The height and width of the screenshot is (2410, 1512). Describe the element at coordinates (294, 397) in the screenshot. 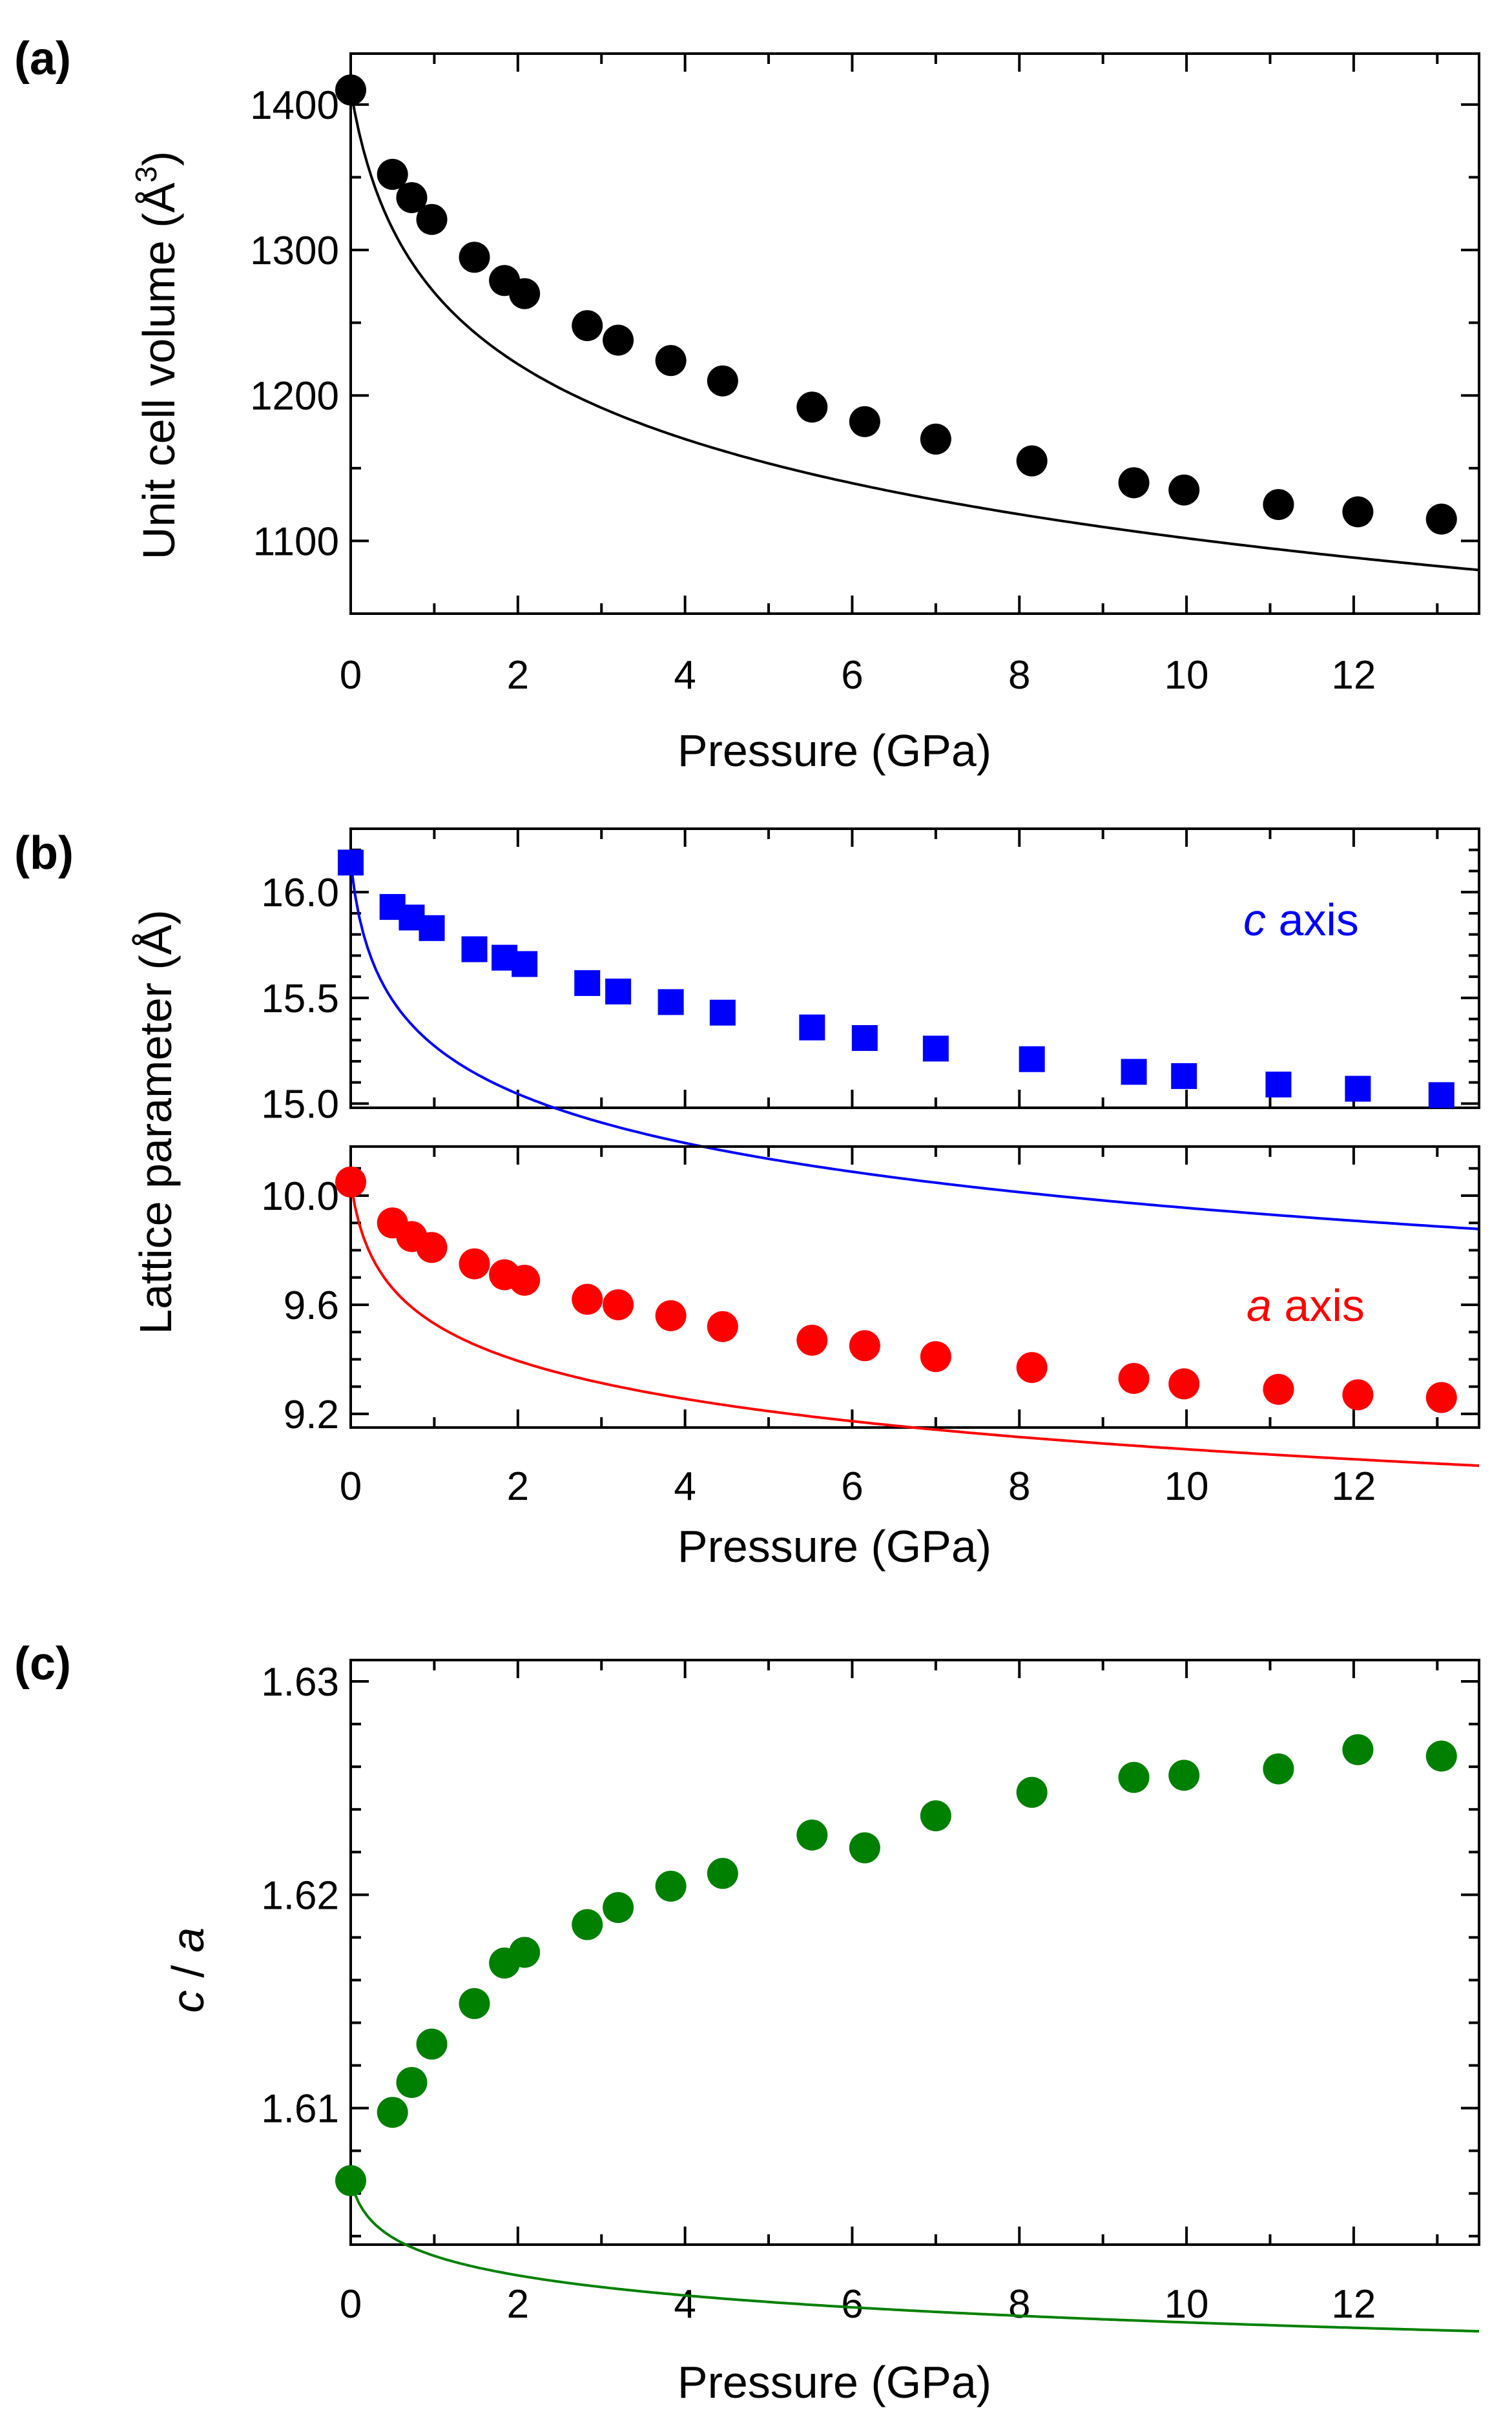

I see `panel-a-ytick-label: 1200` at that location.